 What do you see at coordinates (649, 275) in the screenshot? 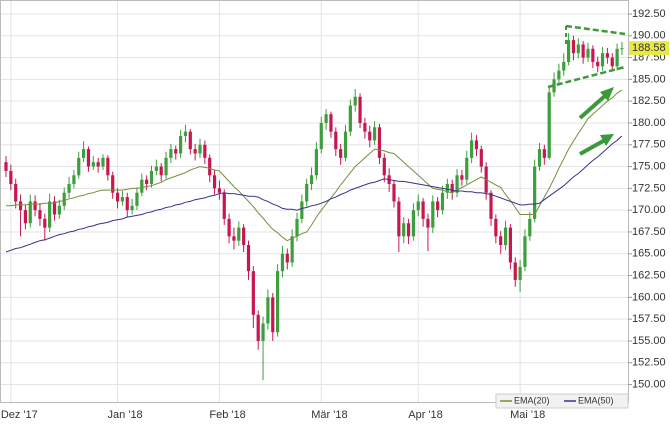
I see `y-tick-label: 162.50` at bounding box center [649, 275].